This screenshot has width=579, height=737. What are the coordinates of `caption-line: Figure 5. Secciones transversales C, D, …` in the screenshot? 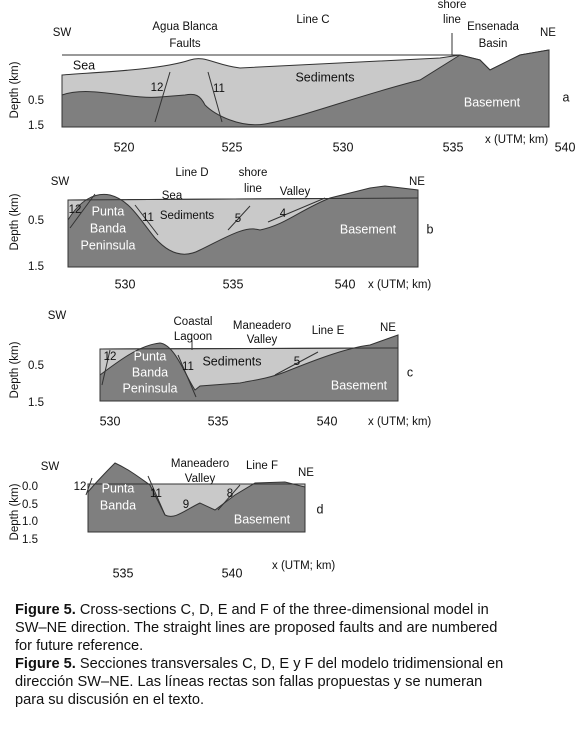 It's located at (295, 664).